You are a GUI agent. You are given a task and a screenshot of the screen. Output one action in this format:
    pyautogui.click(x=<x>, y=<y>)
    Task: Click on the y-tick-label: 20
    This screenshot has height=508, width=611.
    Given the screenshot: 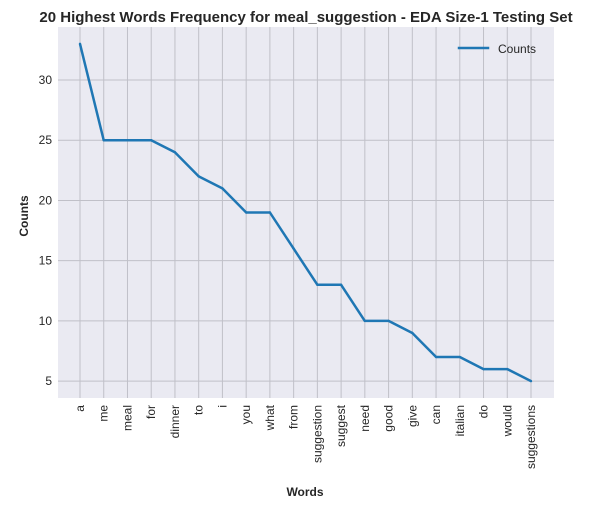 What is the action you would take?
    pyautogui.click(x=46, y=200)
    